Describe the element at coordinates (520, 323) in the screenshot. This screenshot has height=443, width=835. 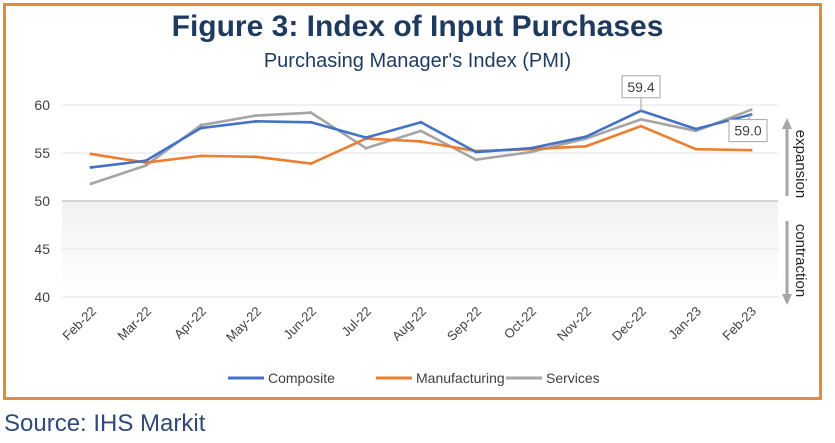
I see `x-tick-label: Oct-22` at that location.